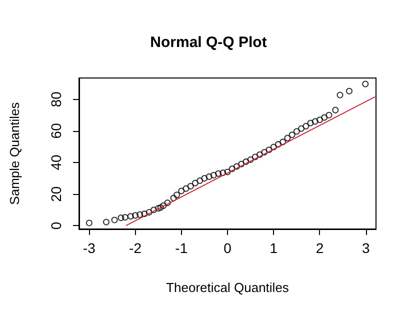 The height and width of the screenshot is (327, 417). Describe the element at coordinates (56, 194) in the screenshot. I see `y-tick-label: 20` at that location.